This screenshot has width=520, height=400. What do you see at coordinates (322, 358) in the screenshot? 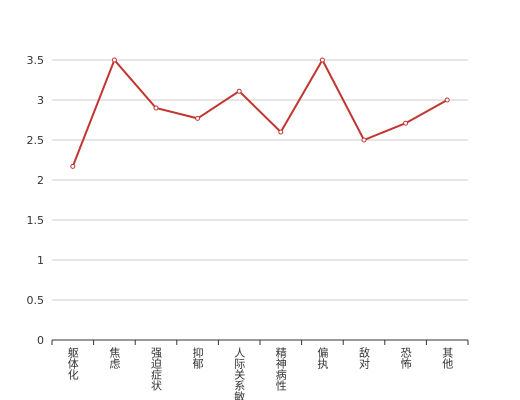
I see `x-tick-label: 偏执` at bounding box center [322, 358].